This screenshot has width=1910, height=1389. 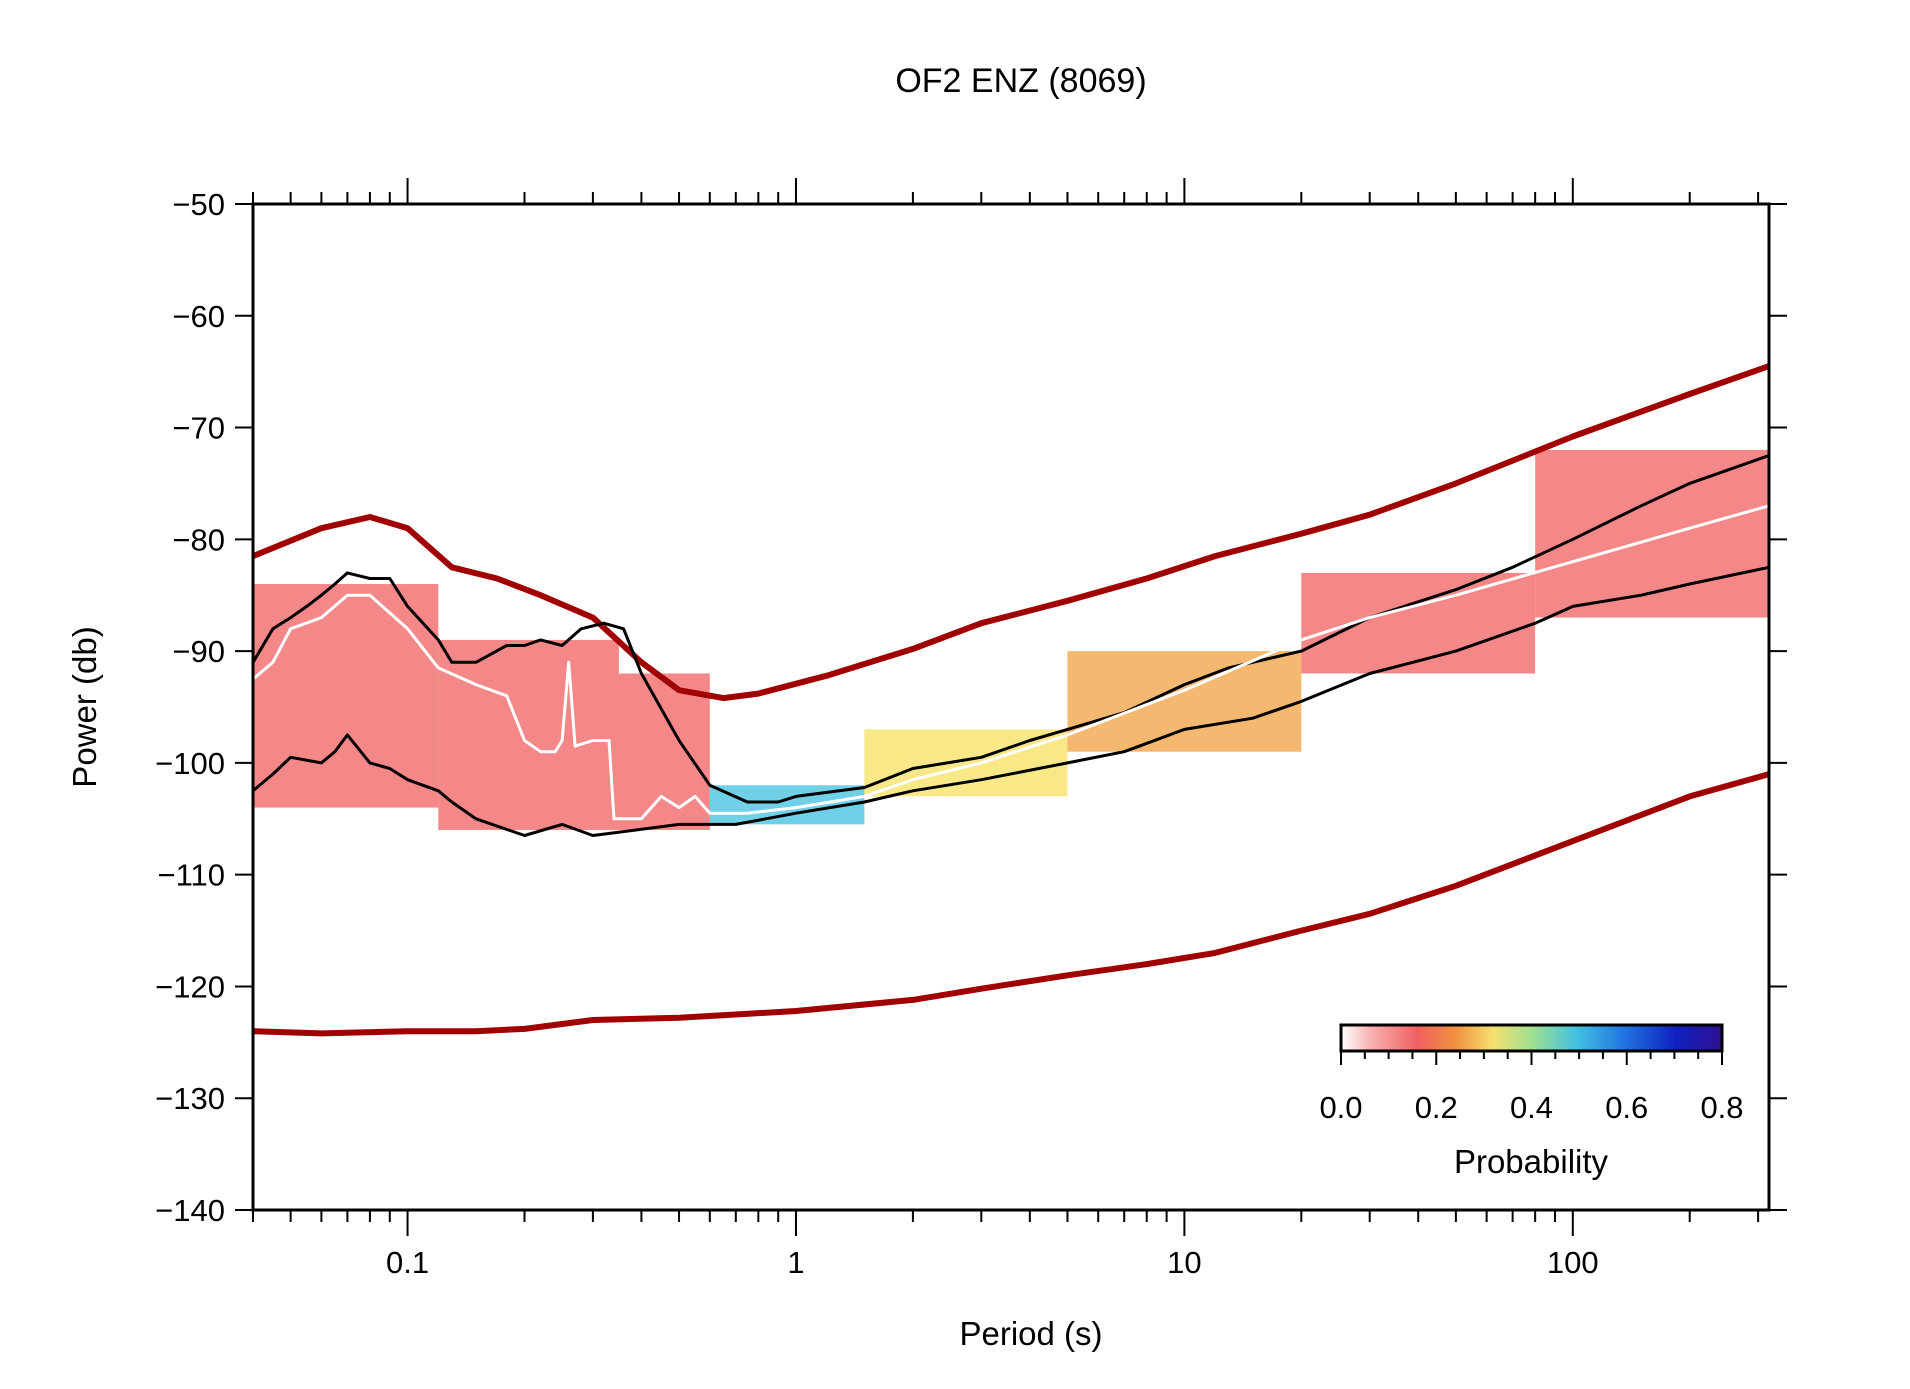 What do you see at coordinates (1531, 1107) in the screenshot?
I see `colorbar-tick-label: 0.4` at bounding box center [1531, 1107].